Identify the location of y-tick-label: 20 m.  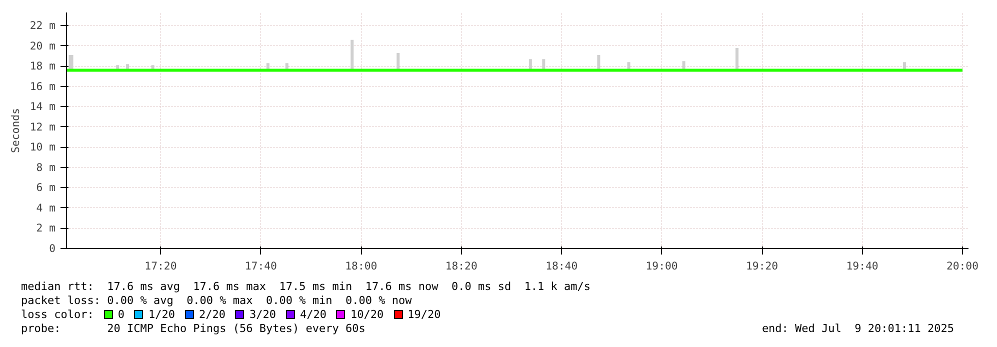
(43, 45).